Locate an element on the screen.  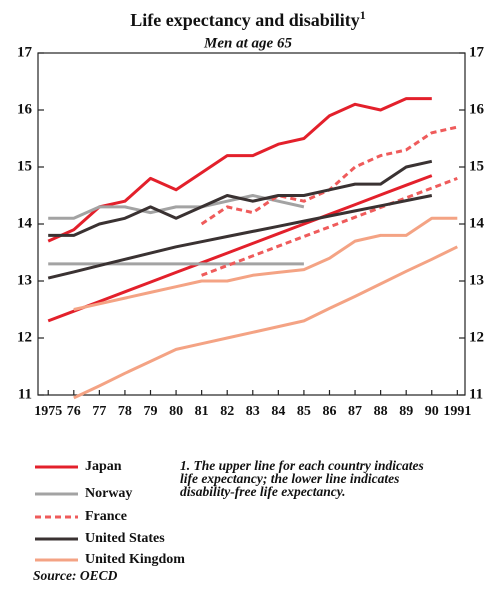
x-tick-label: 76 is located at coordinates (74, 411).